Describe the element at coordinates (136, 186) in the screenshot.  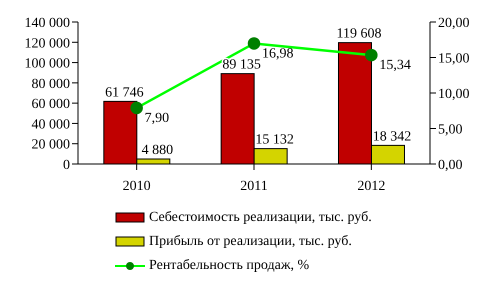
I see `x-tick-label: 2010` at that location.